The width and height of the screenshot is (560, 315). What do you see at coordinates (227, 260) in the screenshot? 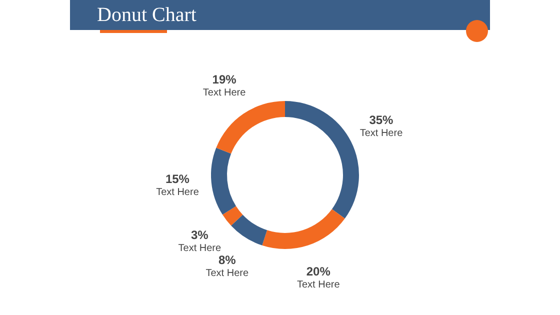
I see `data-label: 8%` at bounding box center [227, 260].